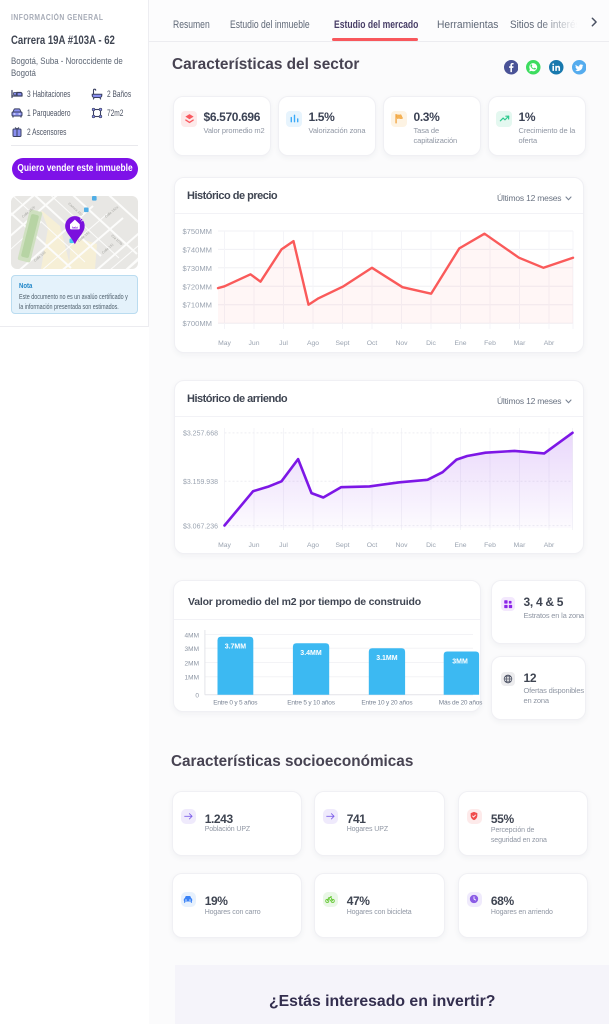  I want to click on svg-text: habi, so click(75, 228).